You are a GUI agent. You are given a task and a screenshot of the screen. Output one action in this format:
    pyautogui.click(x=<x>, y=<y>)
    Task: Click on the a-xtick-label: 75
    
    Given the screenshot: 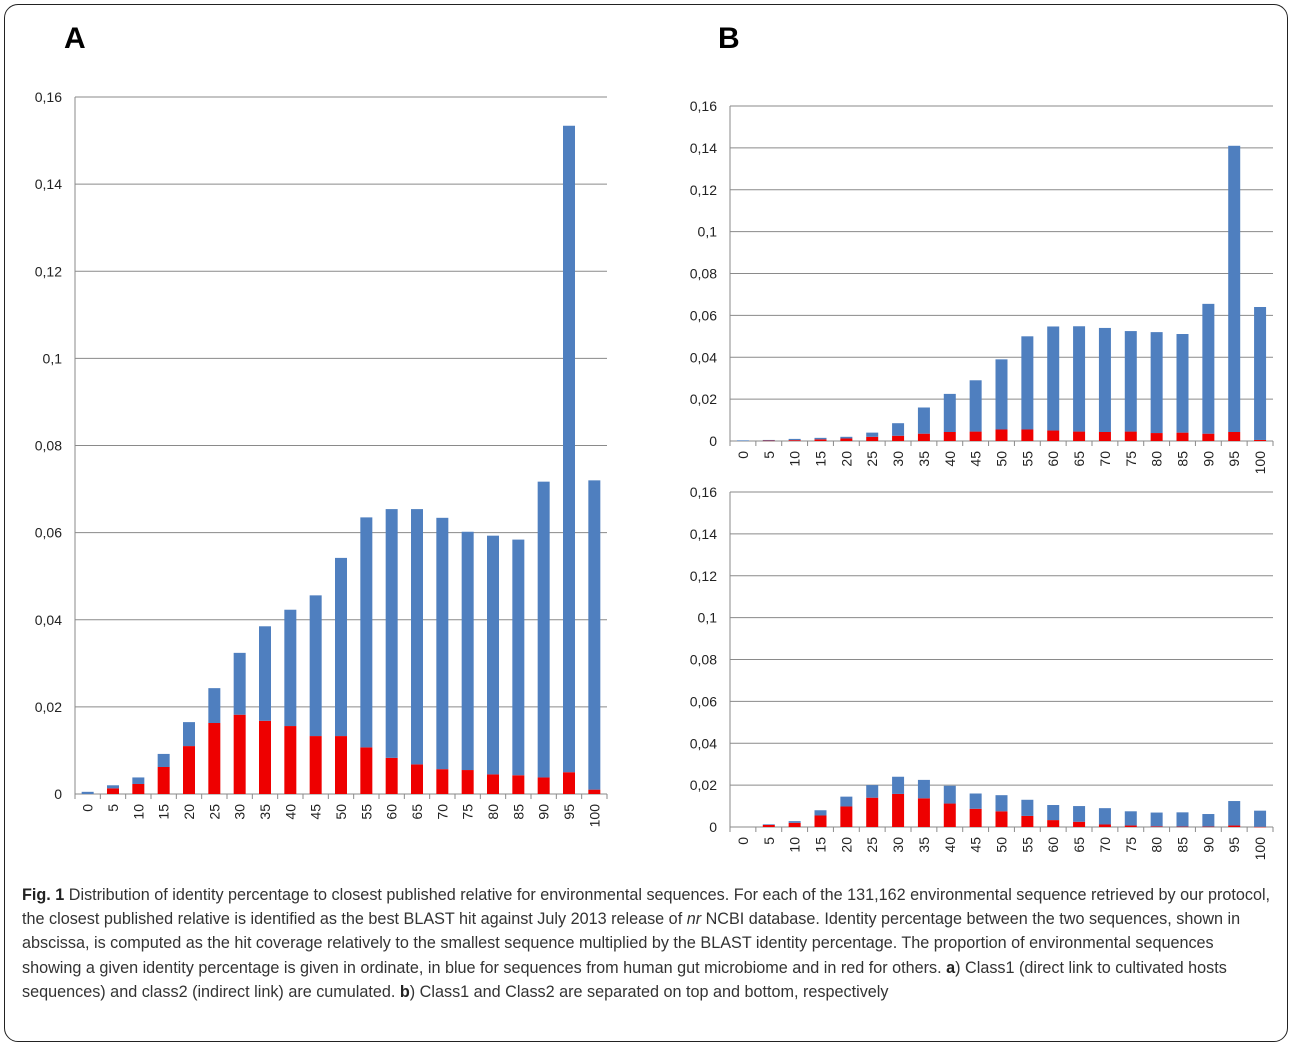 What is the action you would take?
    pyautogui.click(x=468, y=812)
    